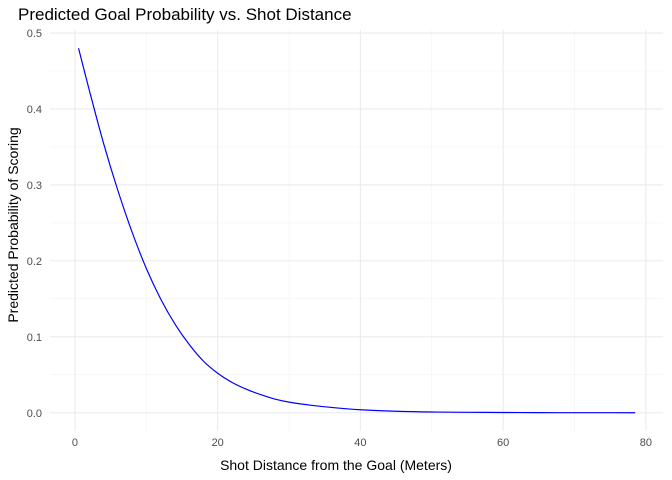  I want to click on y-tick-label: 0.0, so click(34, 414).